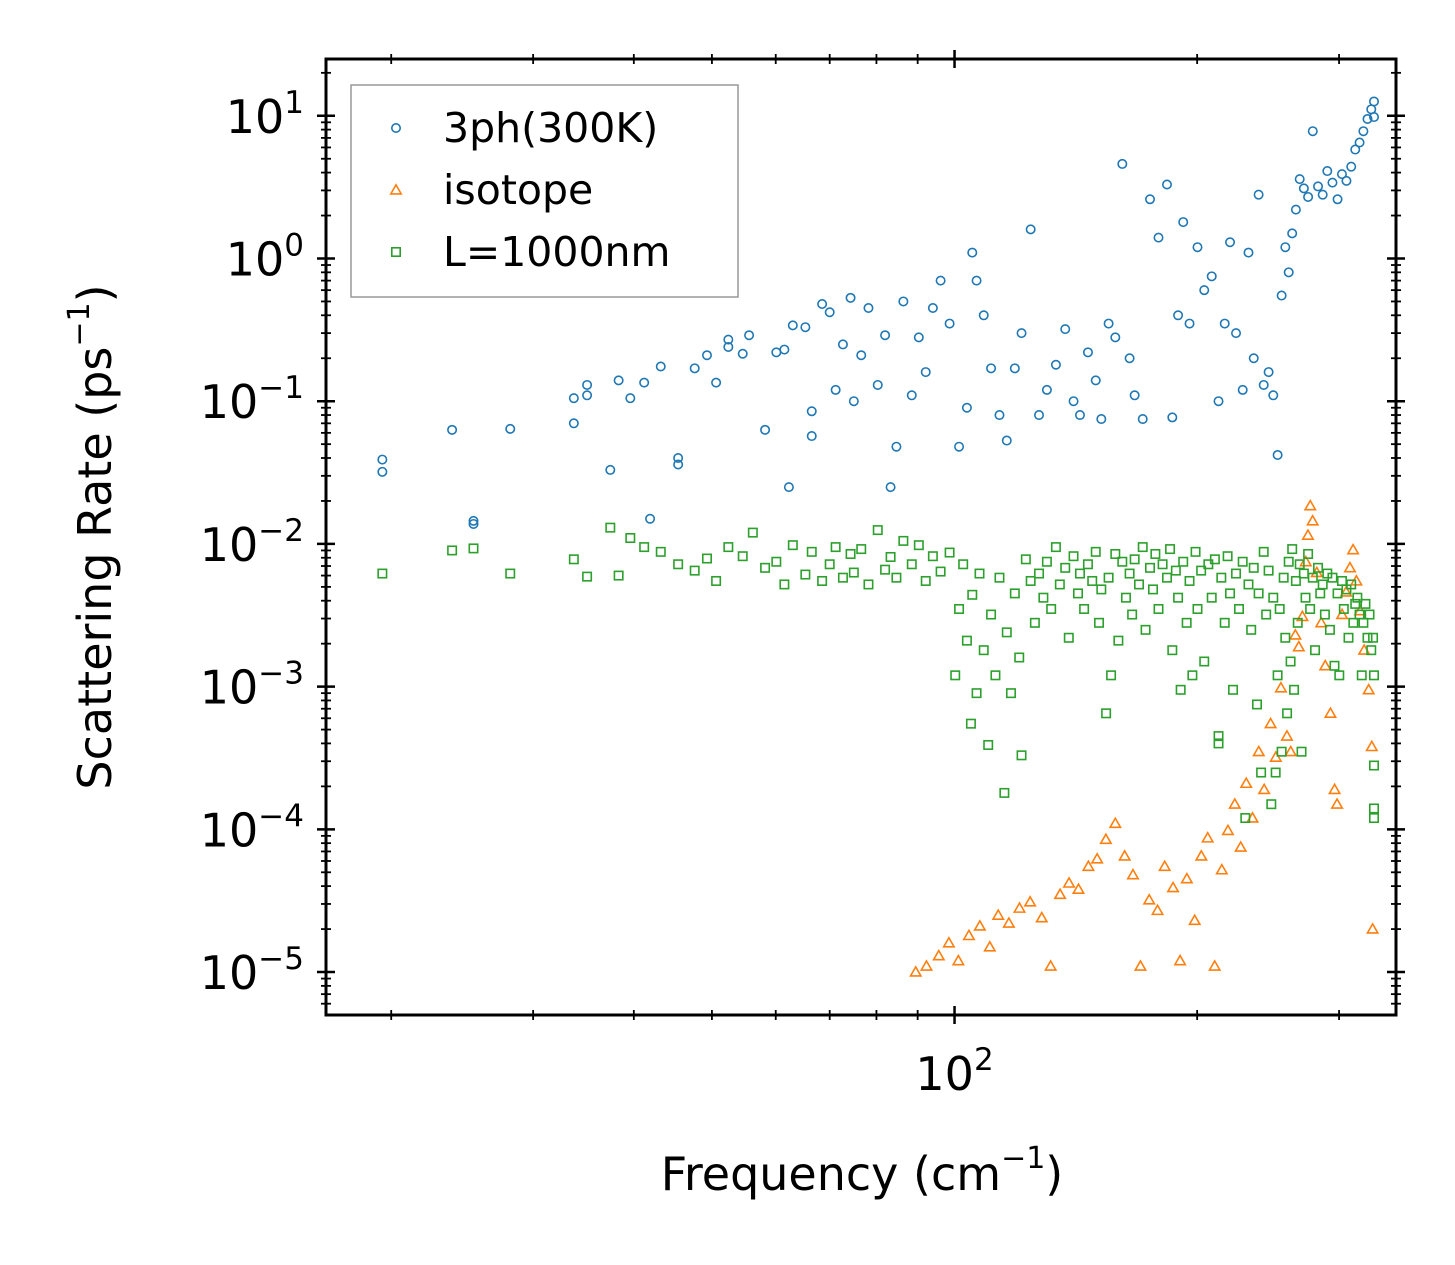 This screenshot has height=1265, width=1455. I want to click on legend-label-3: L=1000nm, so click(556, 252).